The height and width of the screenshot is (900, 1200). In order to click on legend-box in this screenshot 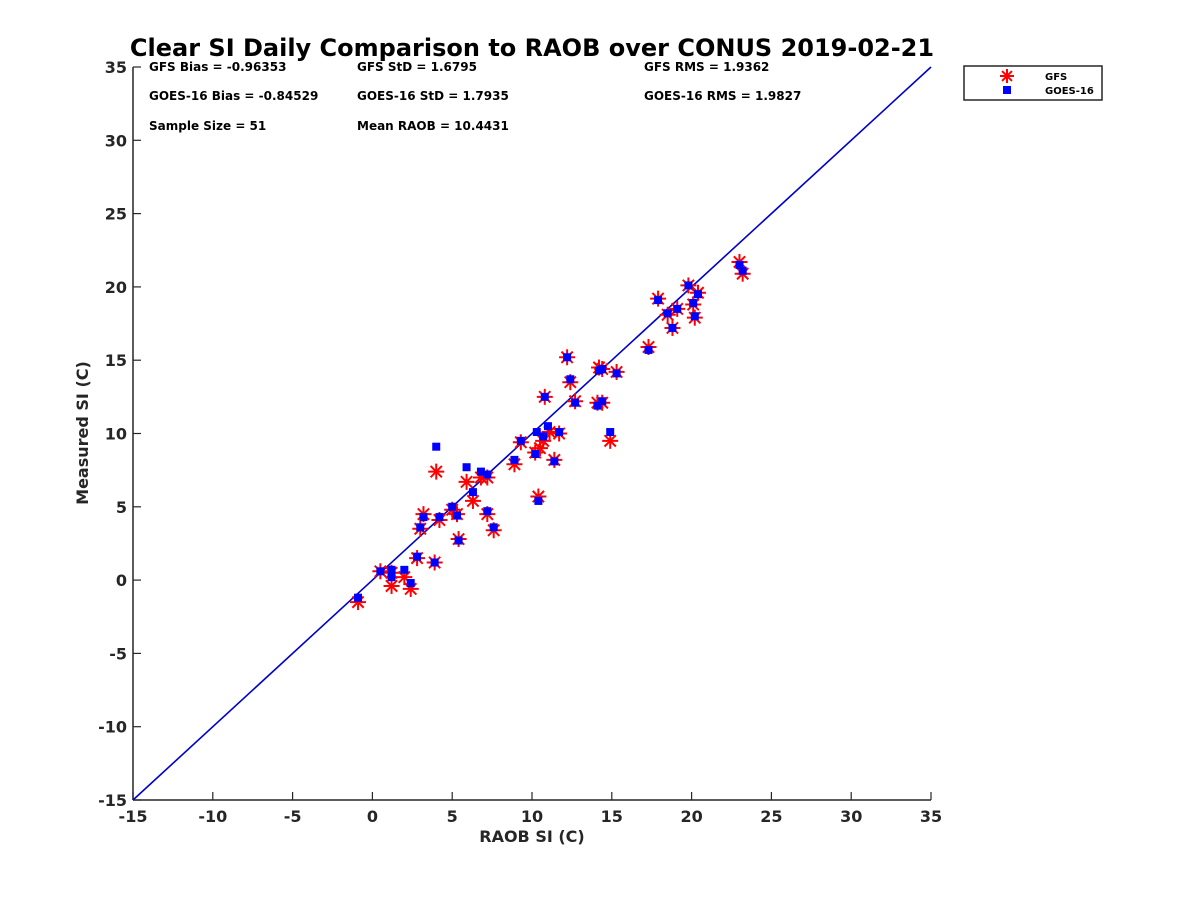, I will do `click(1033, 83)`.